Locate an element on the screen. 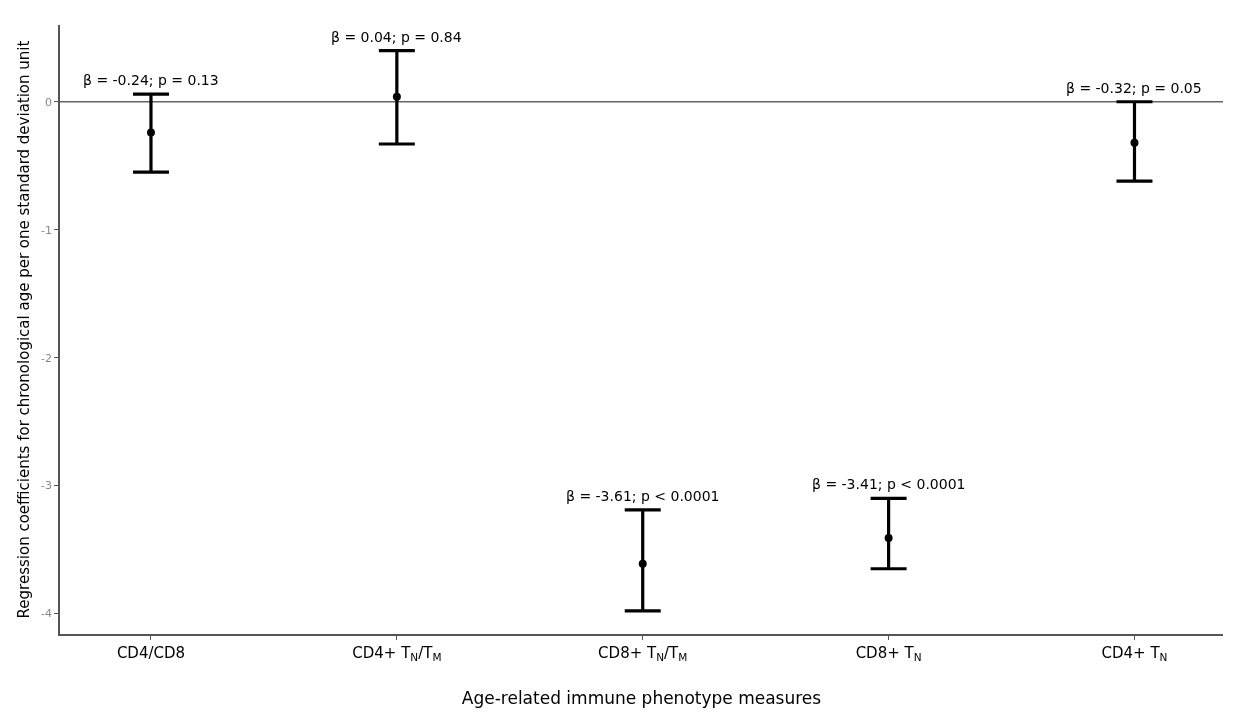 This screenshot has width=1233, height=719. x-tick-label: CD4/CD8 is located at coordinates (151, 652).